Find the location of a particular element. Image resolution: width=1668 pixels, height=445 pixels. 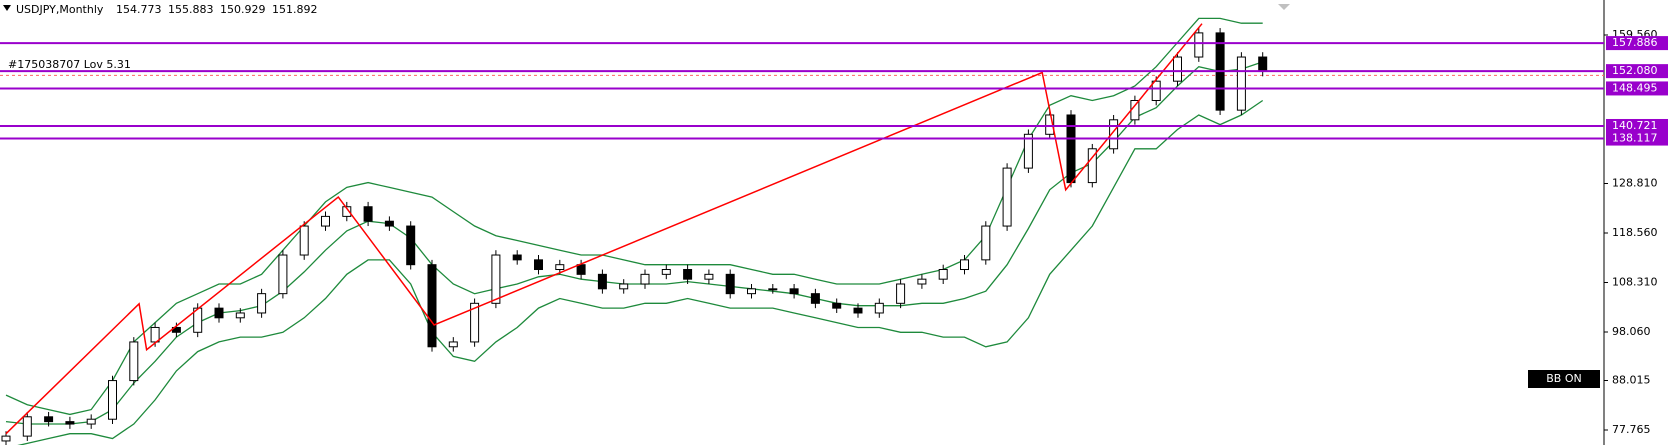

y-tick-label: 88.015 is located at coordinates (1631, 380).